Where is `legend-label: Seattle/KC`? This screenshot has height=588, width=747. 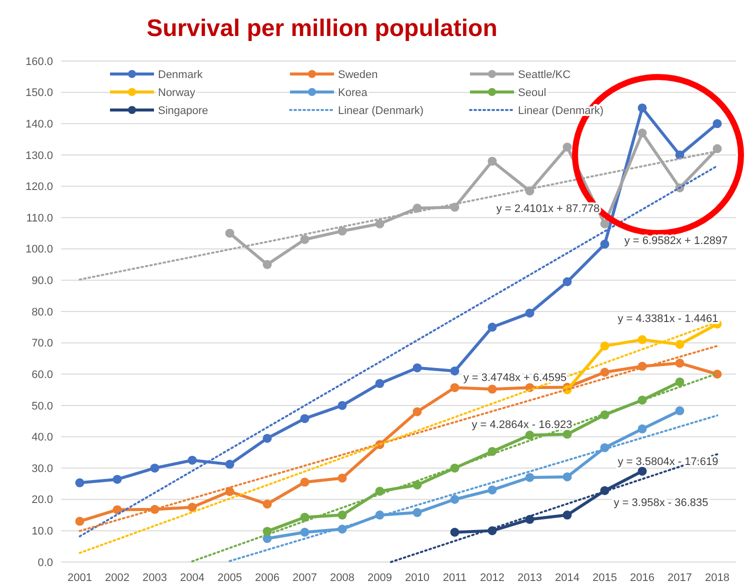
legend-label: Seattle/KC is located at coordinates (544, 74).